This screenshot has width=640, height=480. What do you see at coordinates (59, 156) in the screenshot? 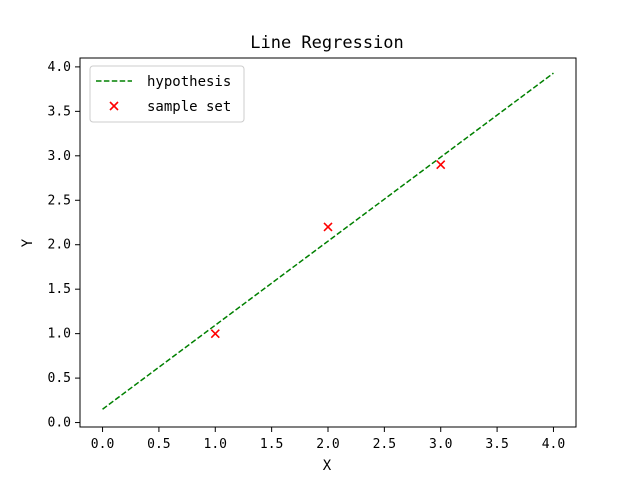
I see `y-tick-label: 3.0` at bounding box center [59, 156].